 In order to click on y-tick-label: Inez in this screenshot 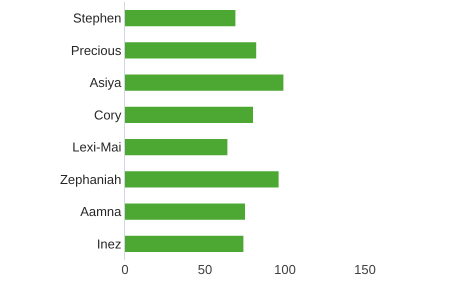, I will do `click(109, 244)`.